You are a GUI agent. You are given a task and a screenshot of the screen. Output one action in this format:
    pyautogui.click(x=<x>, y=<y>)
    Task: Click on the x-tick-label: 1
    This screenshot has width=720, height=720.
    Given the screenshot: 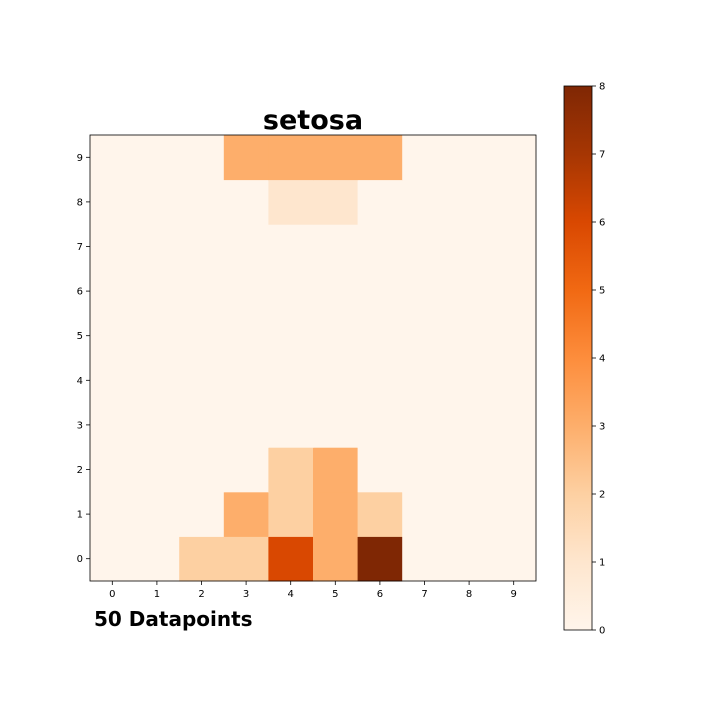 What is the action you would take?
    pyautogui.click(x=157, y=594)
    